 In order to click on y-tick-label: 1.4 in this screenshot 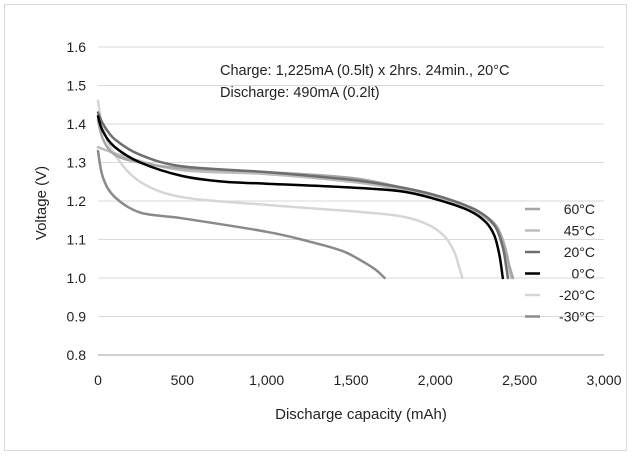, I will do `click(77, 124)`.